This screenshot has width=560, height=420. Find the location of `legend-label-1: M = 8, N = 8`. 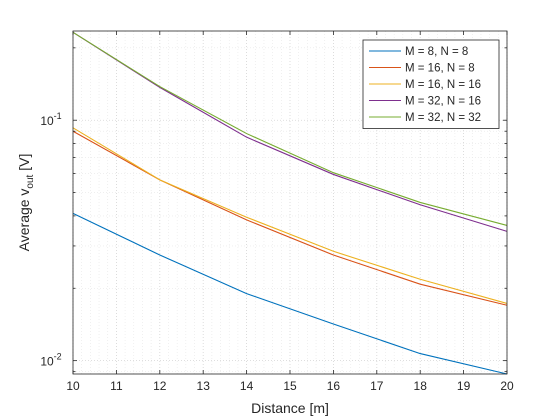

legend-label-1: M = 8, N = 8 is located at coordinates (436, 52).